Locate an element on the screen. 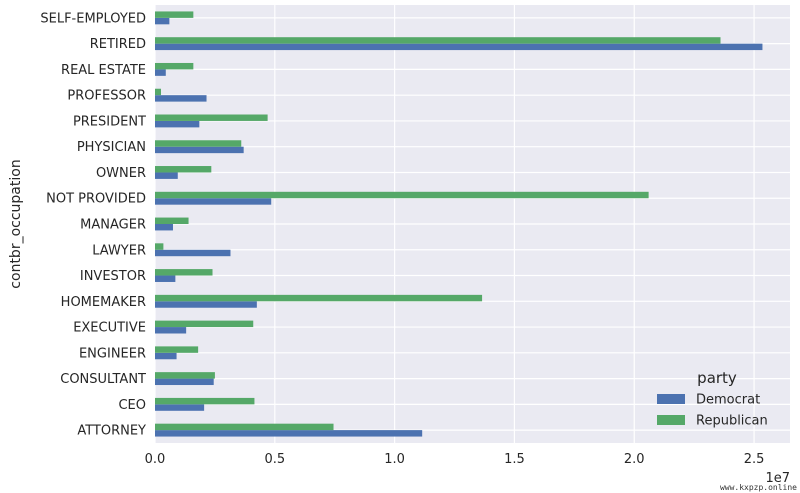 The image size is (800, 493). y-tick-label: REAL ESTATE is located at coordinates (103, 70).